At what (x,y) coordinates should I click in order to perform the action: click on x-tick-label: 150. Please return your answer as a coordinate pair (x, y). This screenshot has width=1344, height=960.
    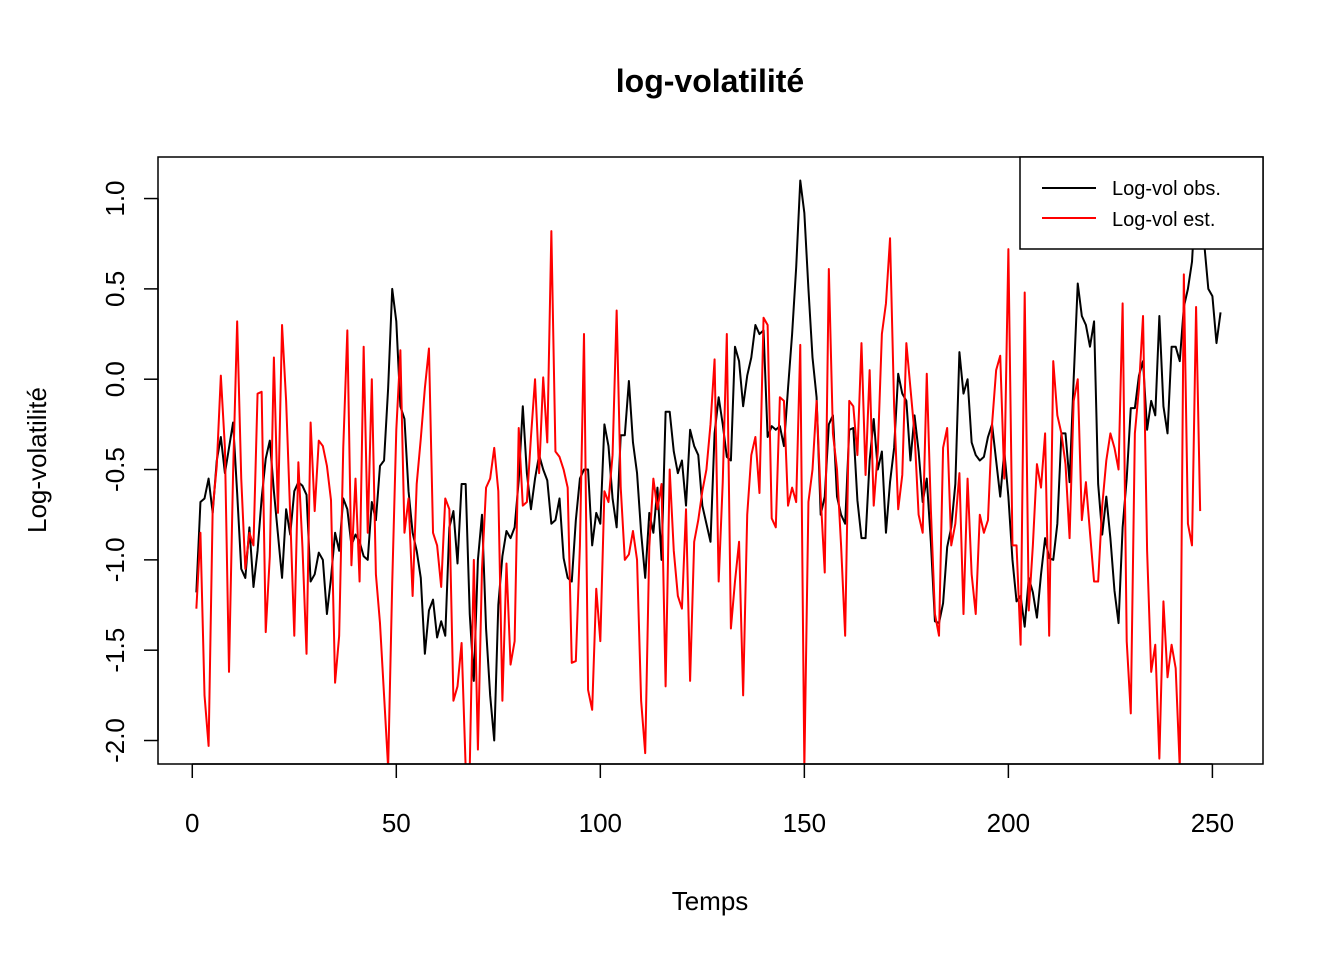
    Looking at the image, I should click on (804, 823).